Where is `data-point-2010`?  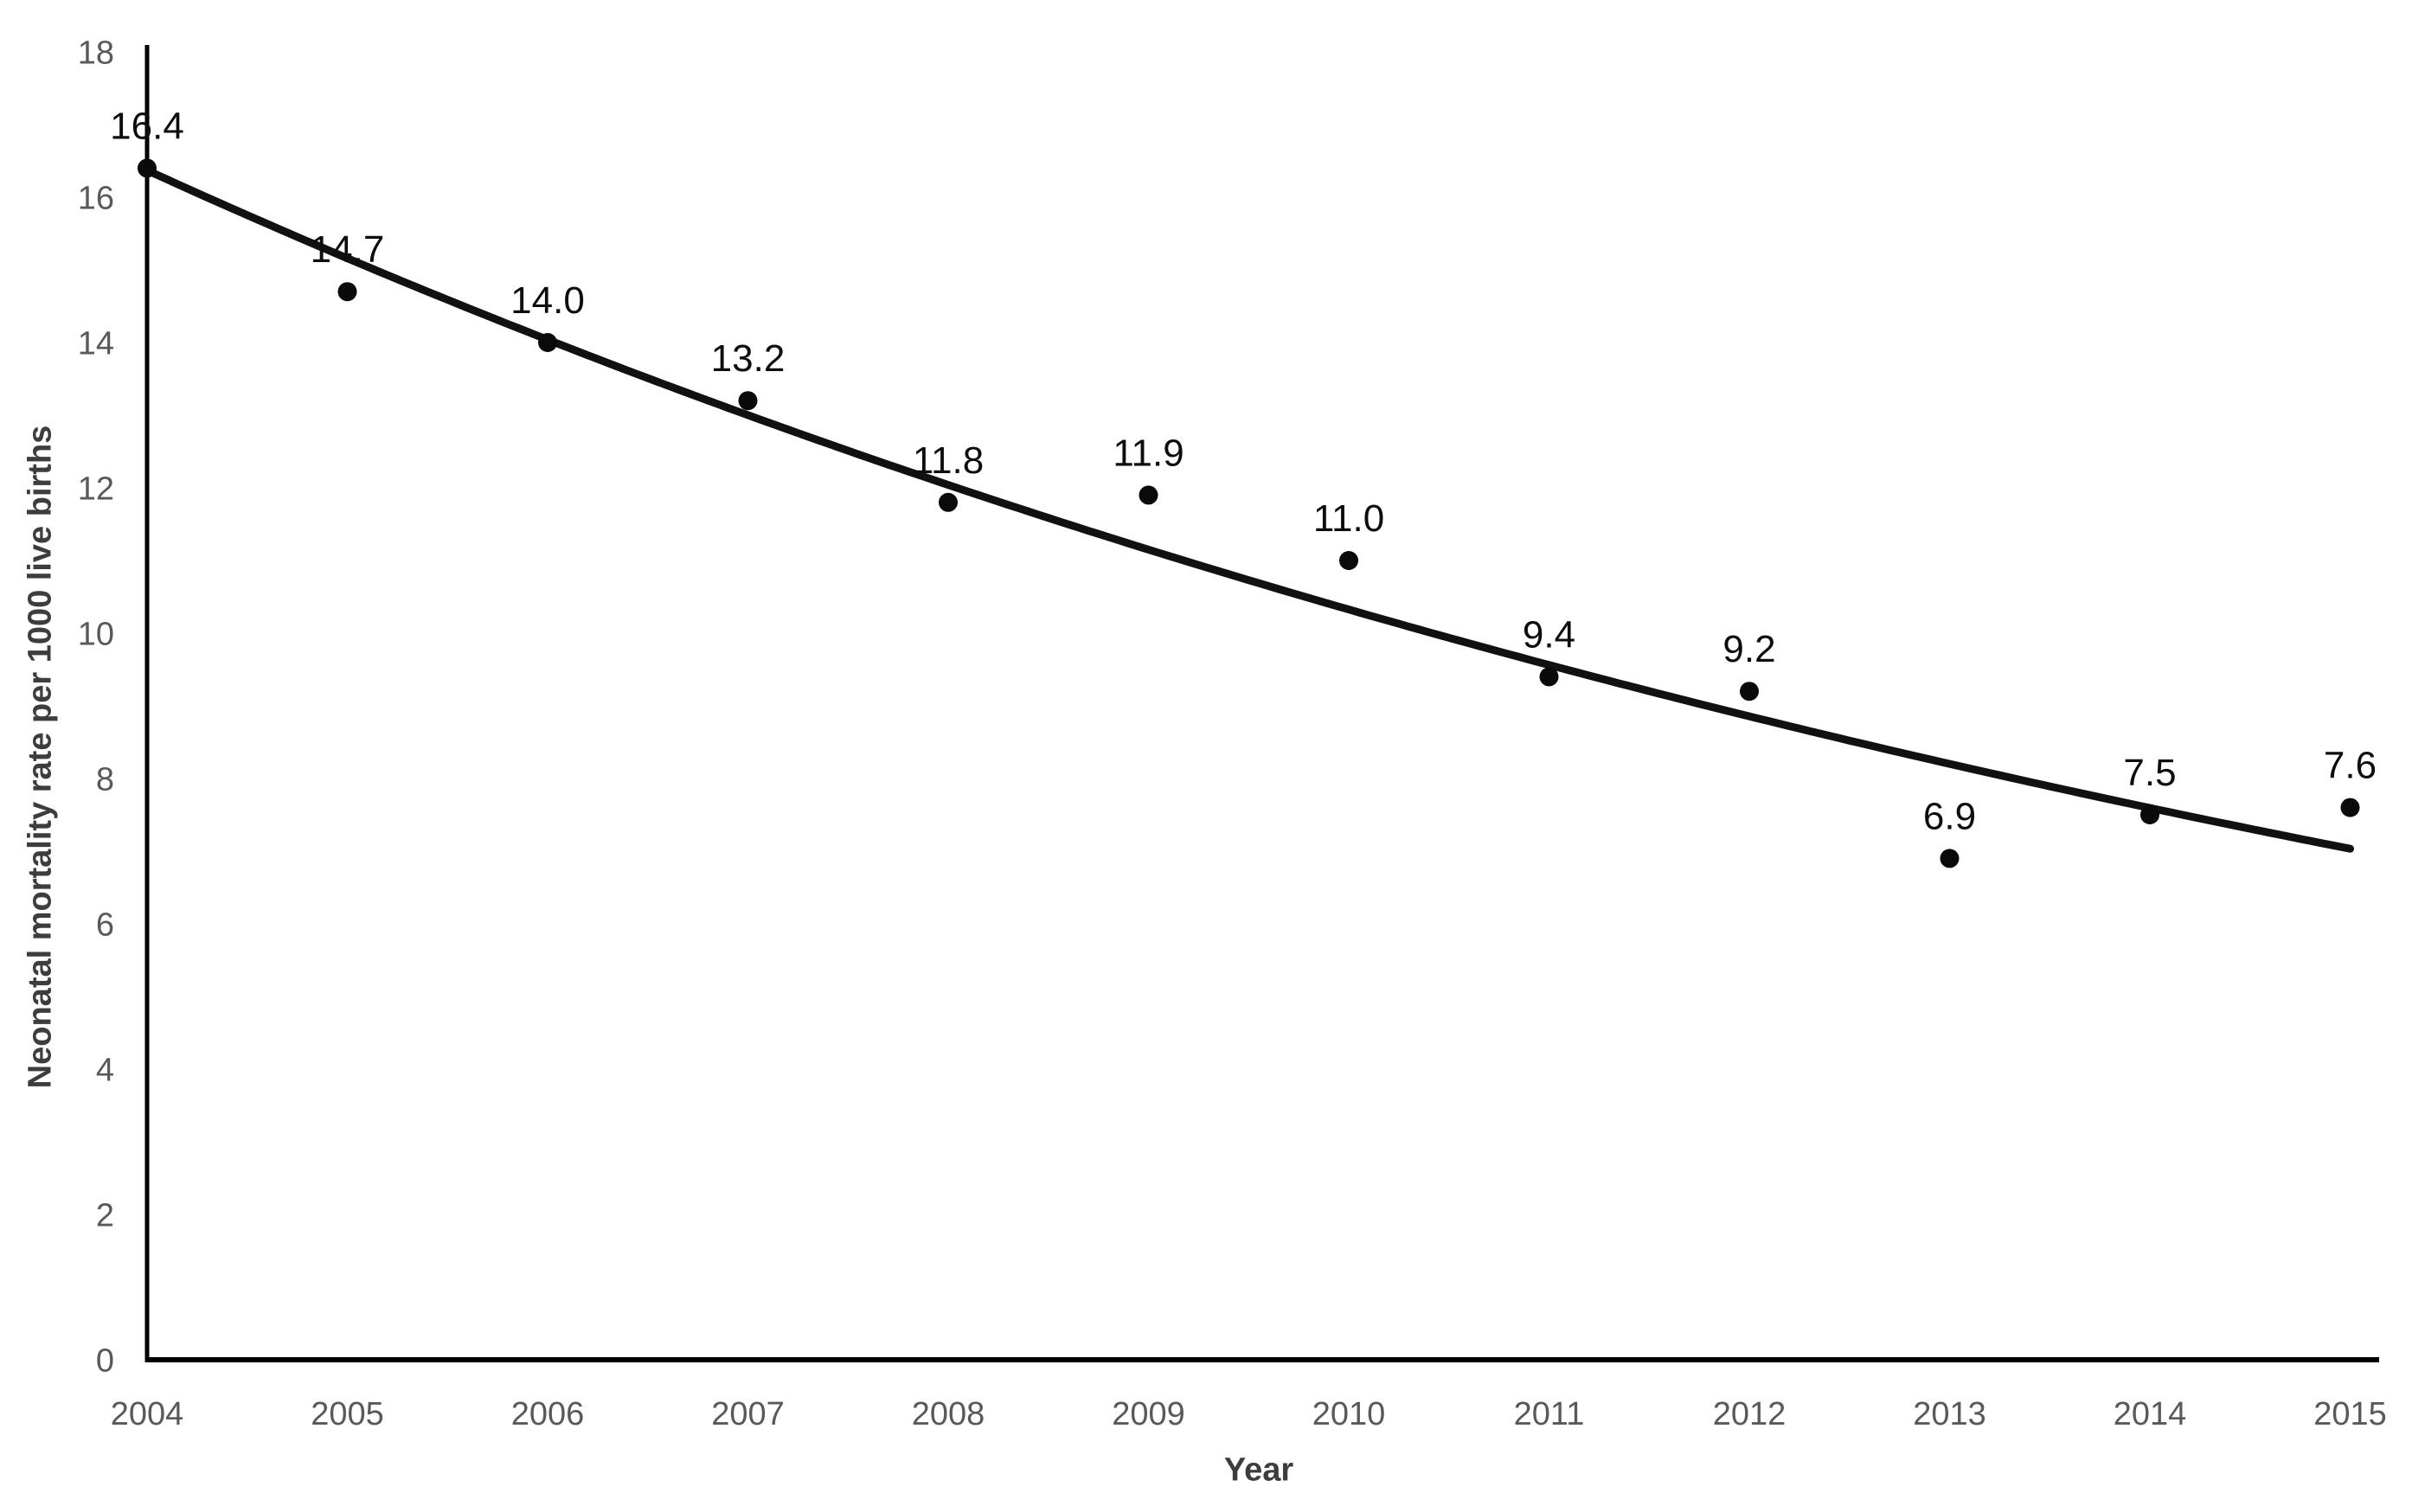 data-point-2010 is located at coordinates (1348, 560).